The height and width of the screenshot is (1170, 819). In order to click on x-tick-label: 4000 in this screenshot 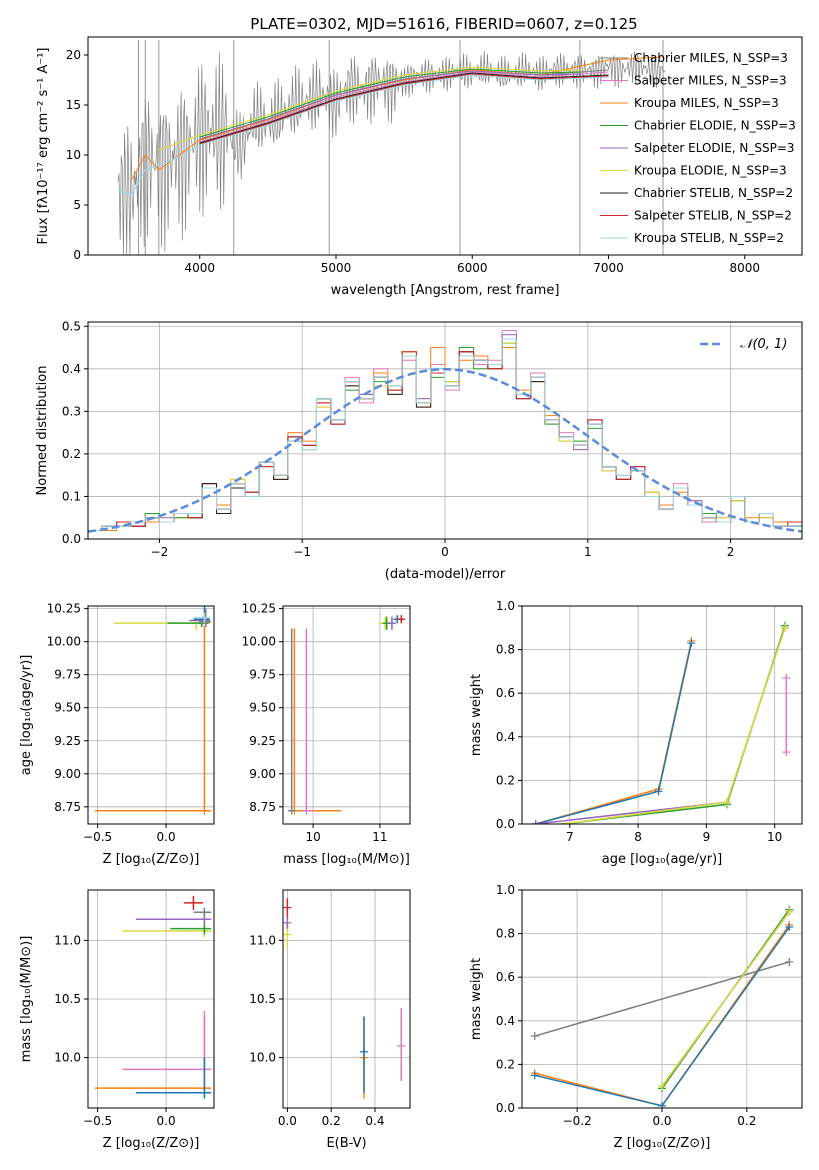, I will do `click(199, 268)`.